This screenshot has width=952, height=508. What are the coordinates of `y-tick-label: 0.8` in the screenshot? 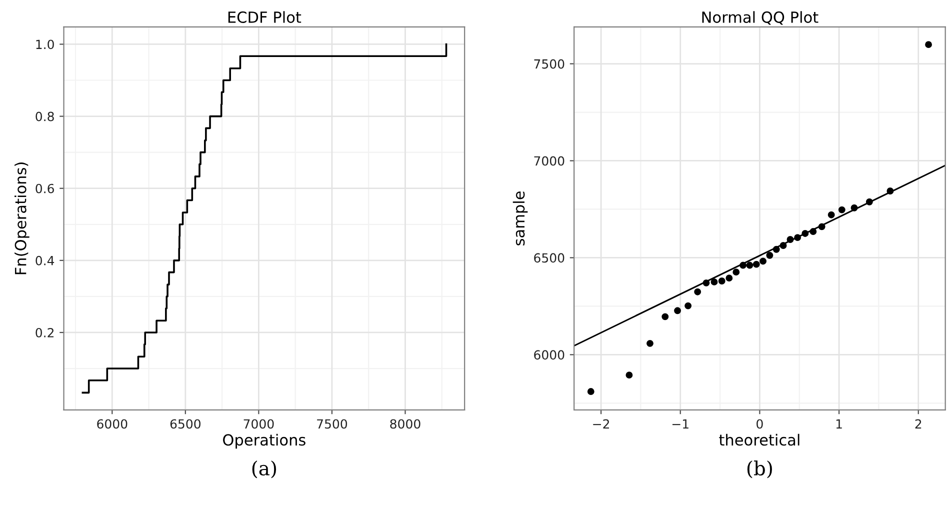 It's located at (45, 117).